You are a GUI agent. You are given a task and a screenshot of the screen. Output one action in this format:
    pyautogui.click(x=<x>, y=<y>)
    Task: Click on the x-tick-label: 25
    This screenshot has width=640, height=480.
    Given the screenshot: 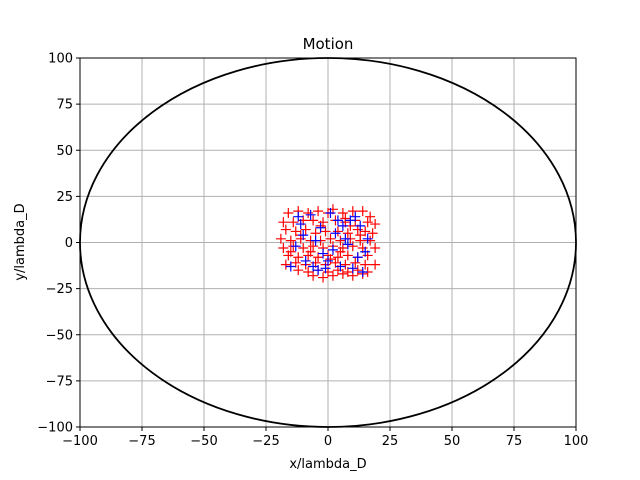 What is the action you would take?
    pyautogui.click(x=390, y=441)
    